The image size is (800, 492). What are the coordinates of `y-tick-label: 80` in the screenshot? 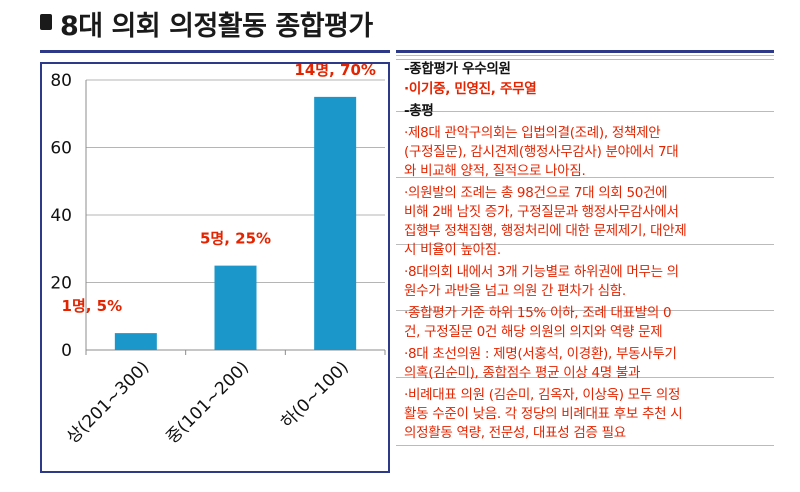 It's located at (61, 81).